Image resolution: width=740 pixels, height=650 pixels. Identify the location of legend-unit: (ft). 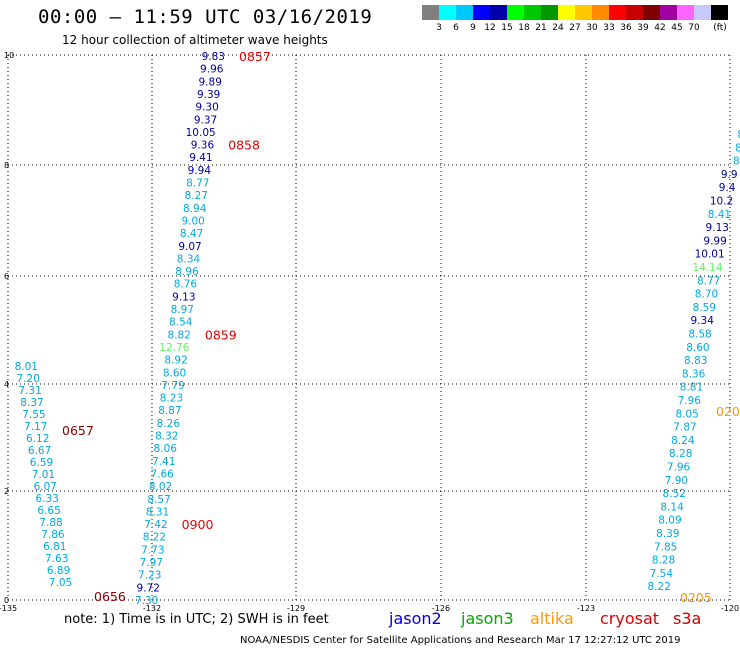
(720, 28).